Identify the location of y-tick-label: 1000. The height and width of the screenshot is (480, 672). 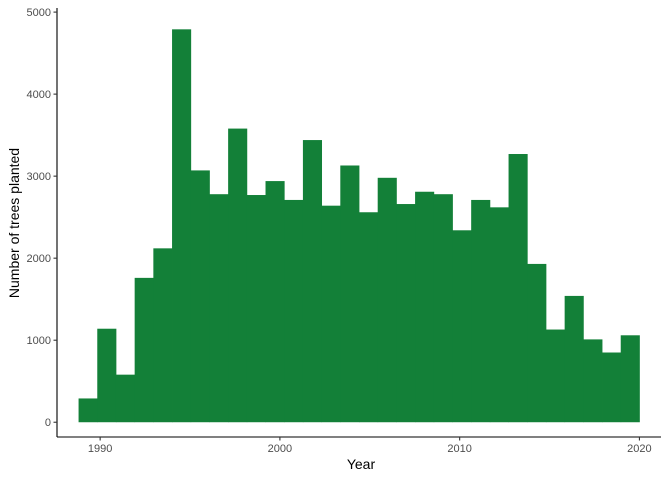
(39, 341).